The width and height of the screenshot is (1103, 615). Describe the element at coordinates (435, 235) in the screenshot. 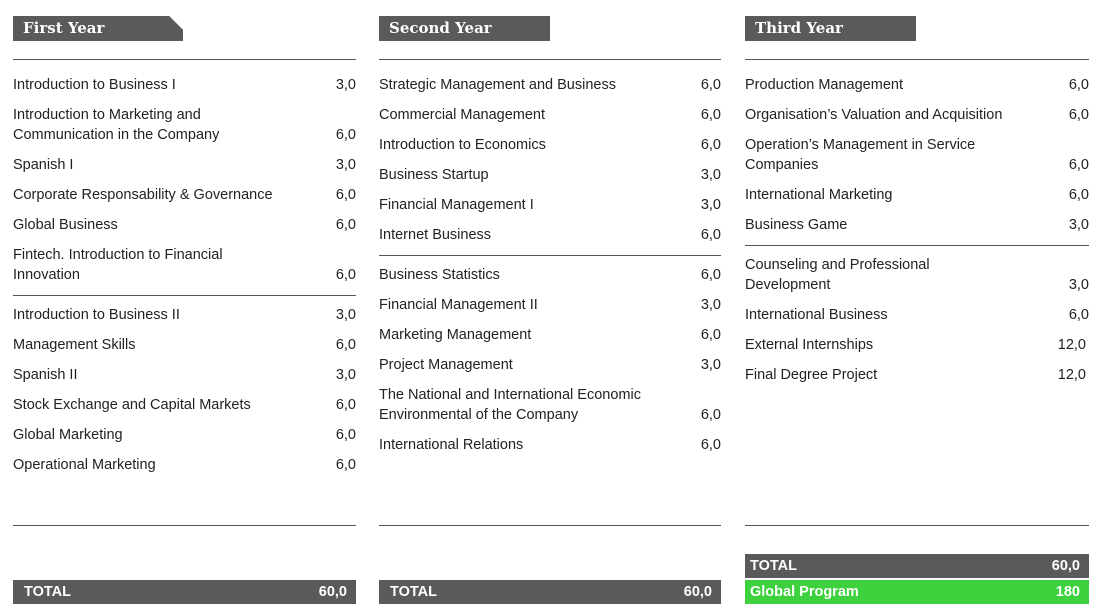

I see `course-name: Internet Business` at that location.